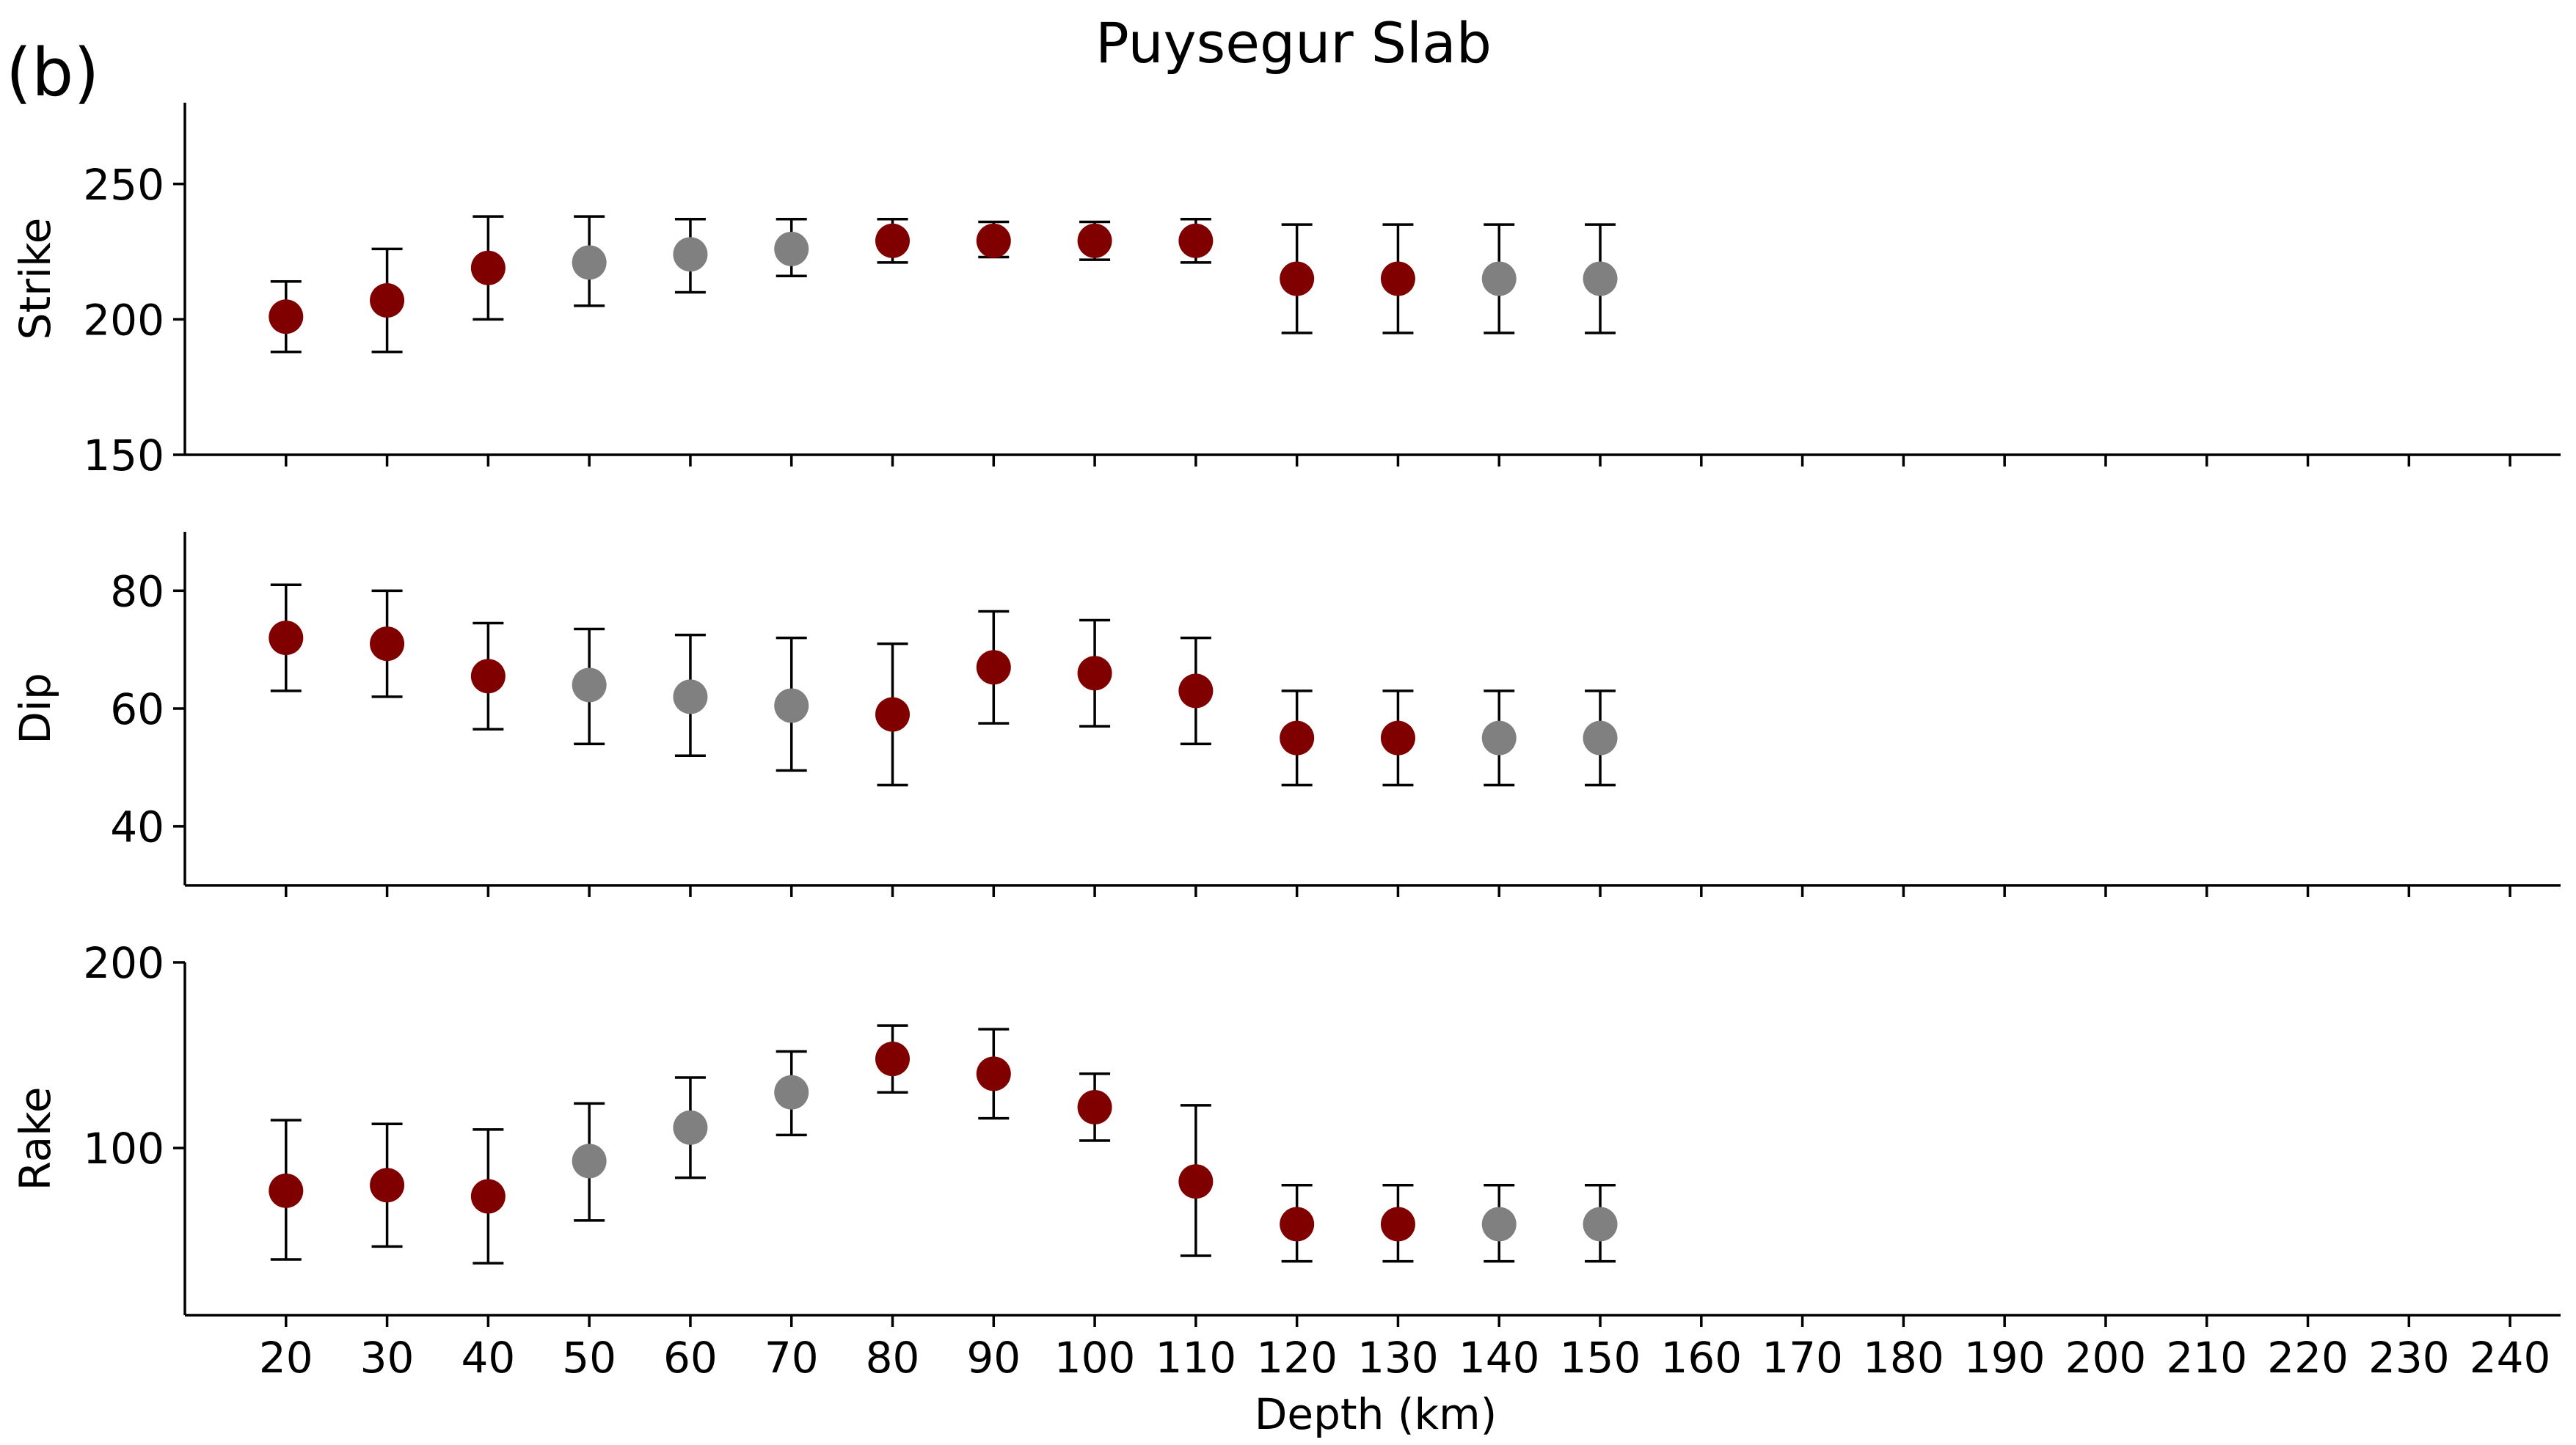 The image size is (2576, 1445). Describe the element at coordinates (1196, 1358) in the screenshot. I see `x-tick-label: 110` at that location.